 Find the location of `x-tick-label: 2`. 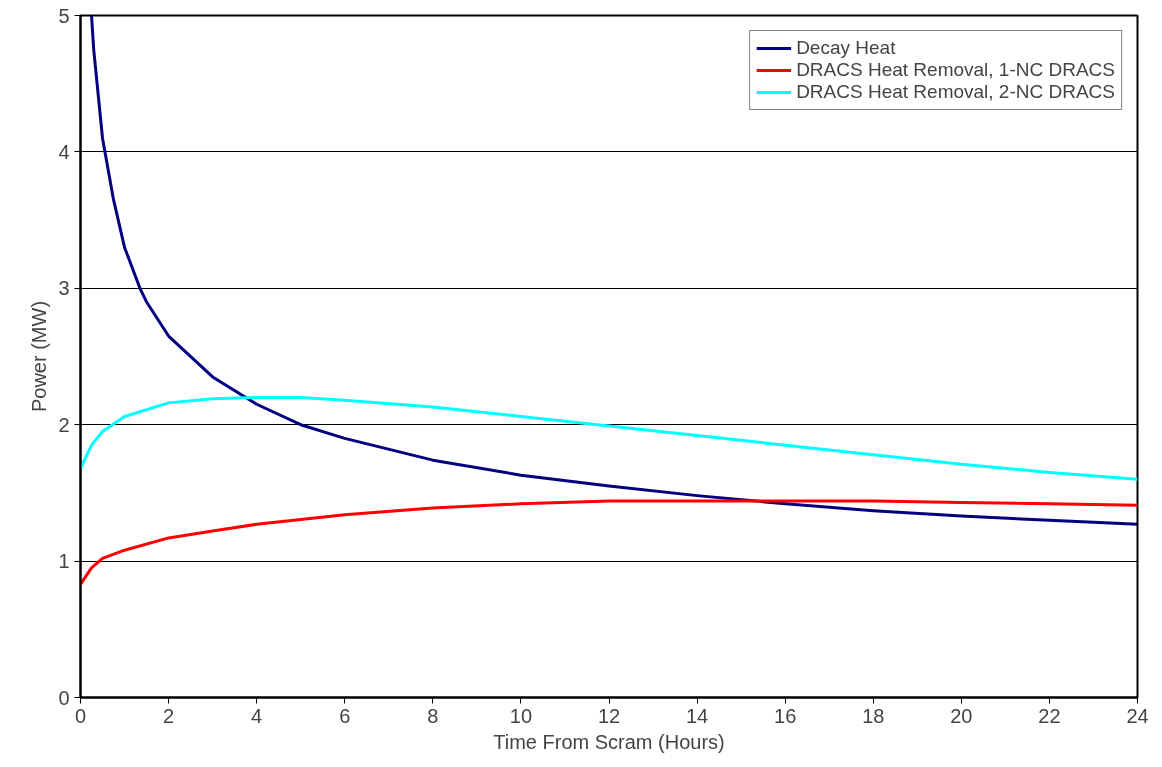

x-tick-label: 2 is located at coordinates (169, 715).